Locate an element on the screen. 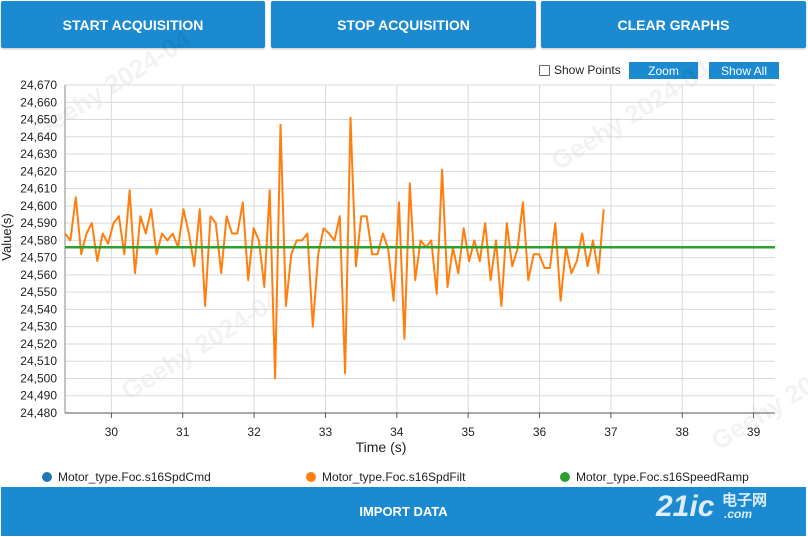 The image size is (808, 537). start-acquisition-button: START ACQUISITION is located at coordinates (133, 24).